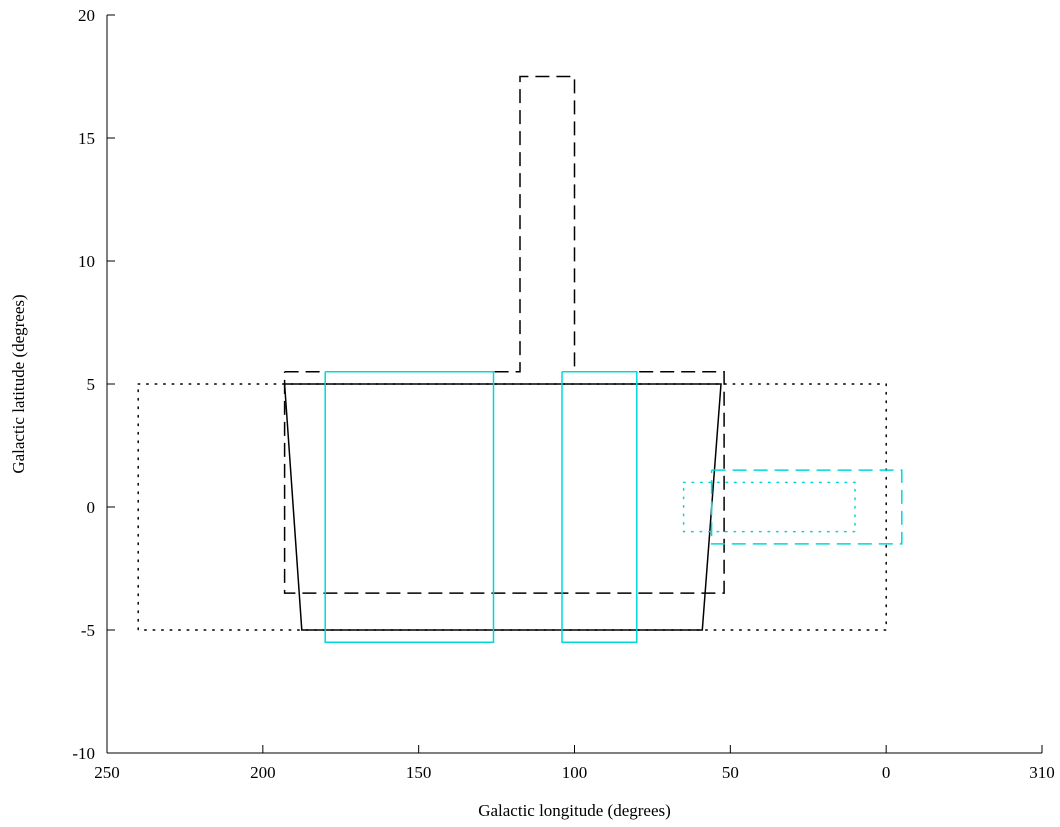  I want to click on x-tick-label: 50, so click(730, 772).